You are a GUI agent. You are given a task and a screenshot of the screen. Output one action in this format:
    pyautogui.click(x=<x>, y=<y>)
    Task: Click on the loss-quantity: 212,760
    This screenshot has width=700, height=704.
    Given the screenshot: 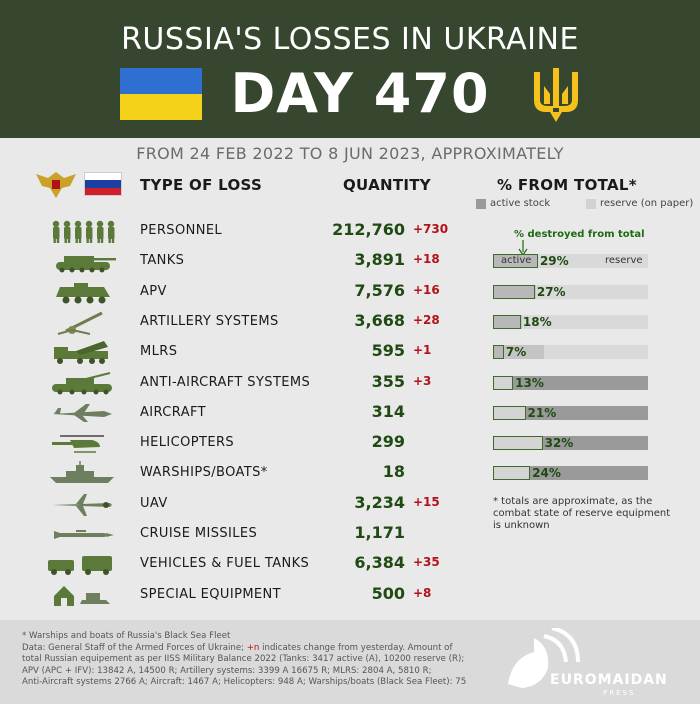 What is the action you would take?
    pyautogui.click(x=368, y=229)
    